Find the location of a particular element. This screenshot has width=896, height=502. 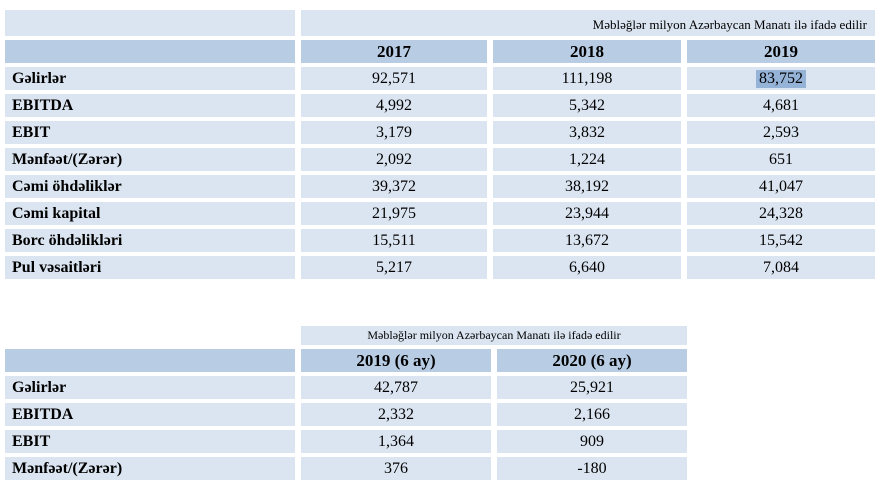

table-row: EBITDA 4,992 5,342 4,681 is located at coordinates (440, 105).